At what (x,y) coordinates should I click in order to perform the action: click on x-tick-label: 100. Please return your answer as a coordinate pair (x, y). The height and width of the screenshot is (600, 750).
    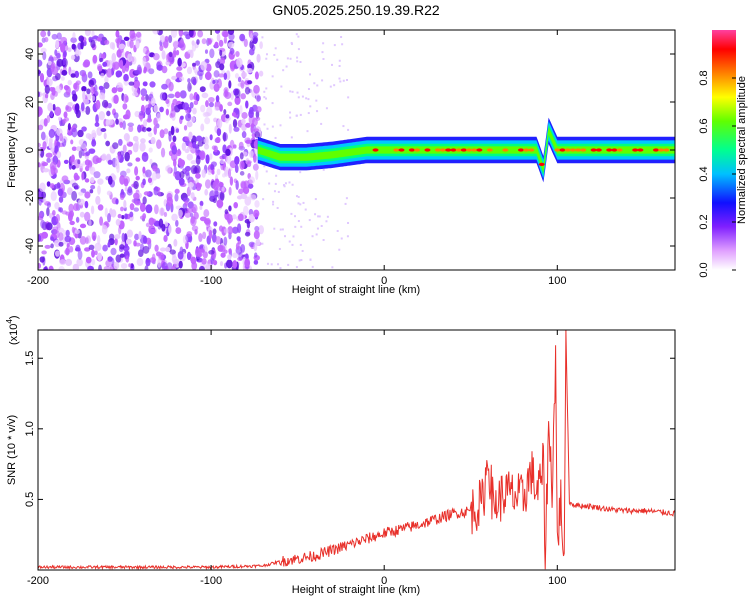
    Looking at the image, I should click on (557, 581).